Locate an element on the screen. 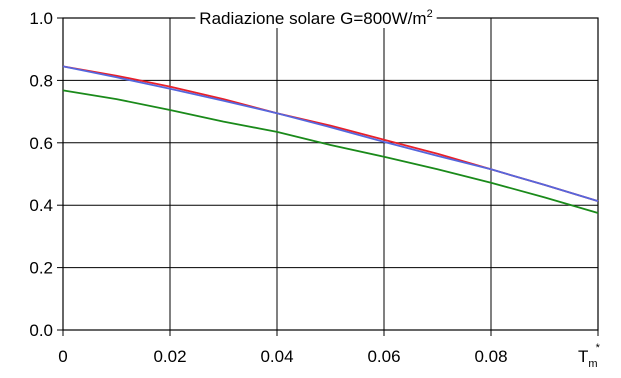 The width and height of the screenshot is (621, 378). x-tick-label: 0.02 is located at coordinates (169, 356).